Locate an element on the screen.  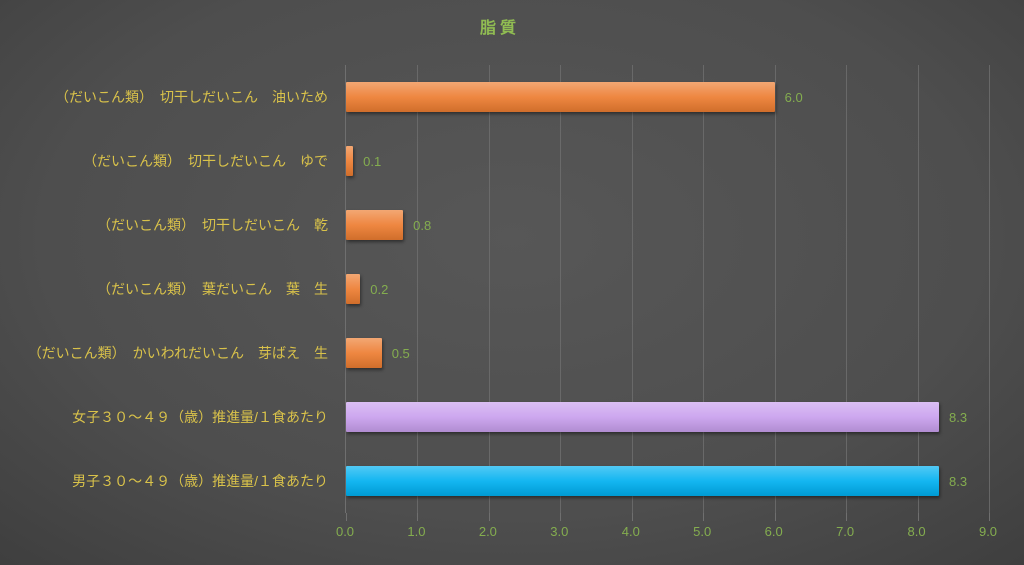
chart-title: 脂質 is located at coordinates (499, 28).